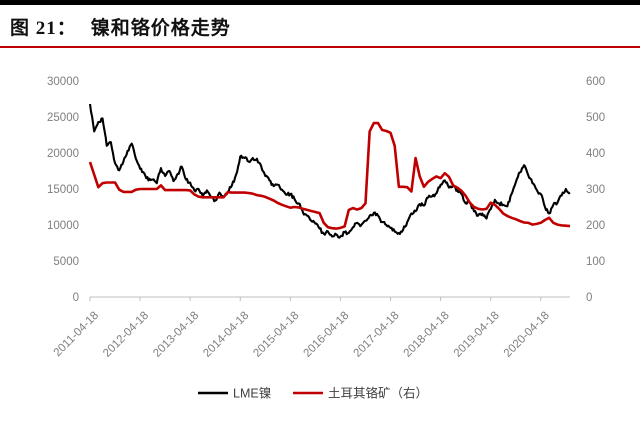  I want to click on left-axis-tick-label: 25000, so click(63, 118).